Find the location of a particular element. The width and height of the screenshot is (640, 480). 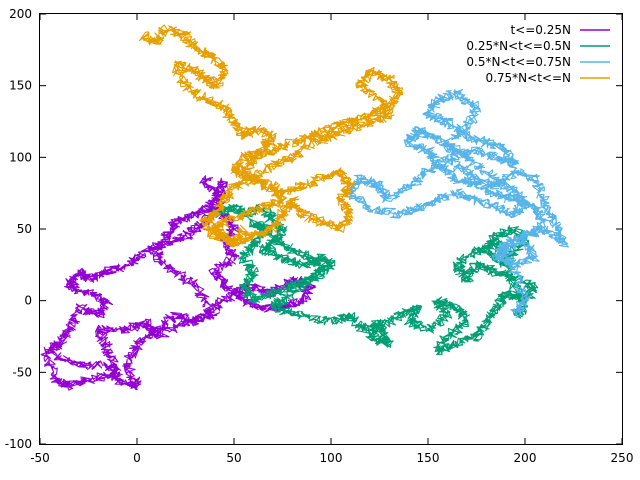

legend-label-1: t<=0.25N is located at coordinates (540, 30).